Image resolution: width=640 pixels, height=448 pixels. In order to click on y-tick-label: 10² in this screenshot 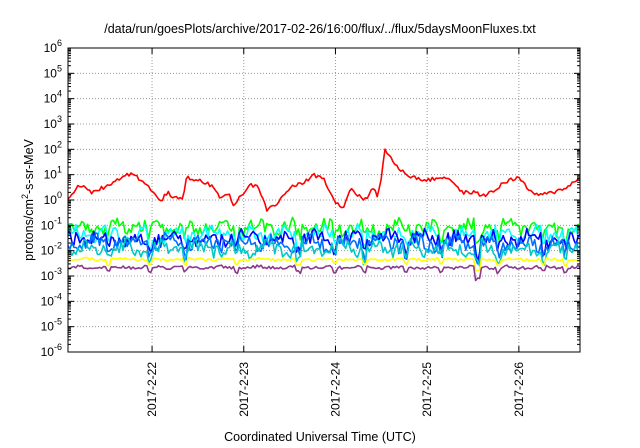, I will do `click(53, 147)`.